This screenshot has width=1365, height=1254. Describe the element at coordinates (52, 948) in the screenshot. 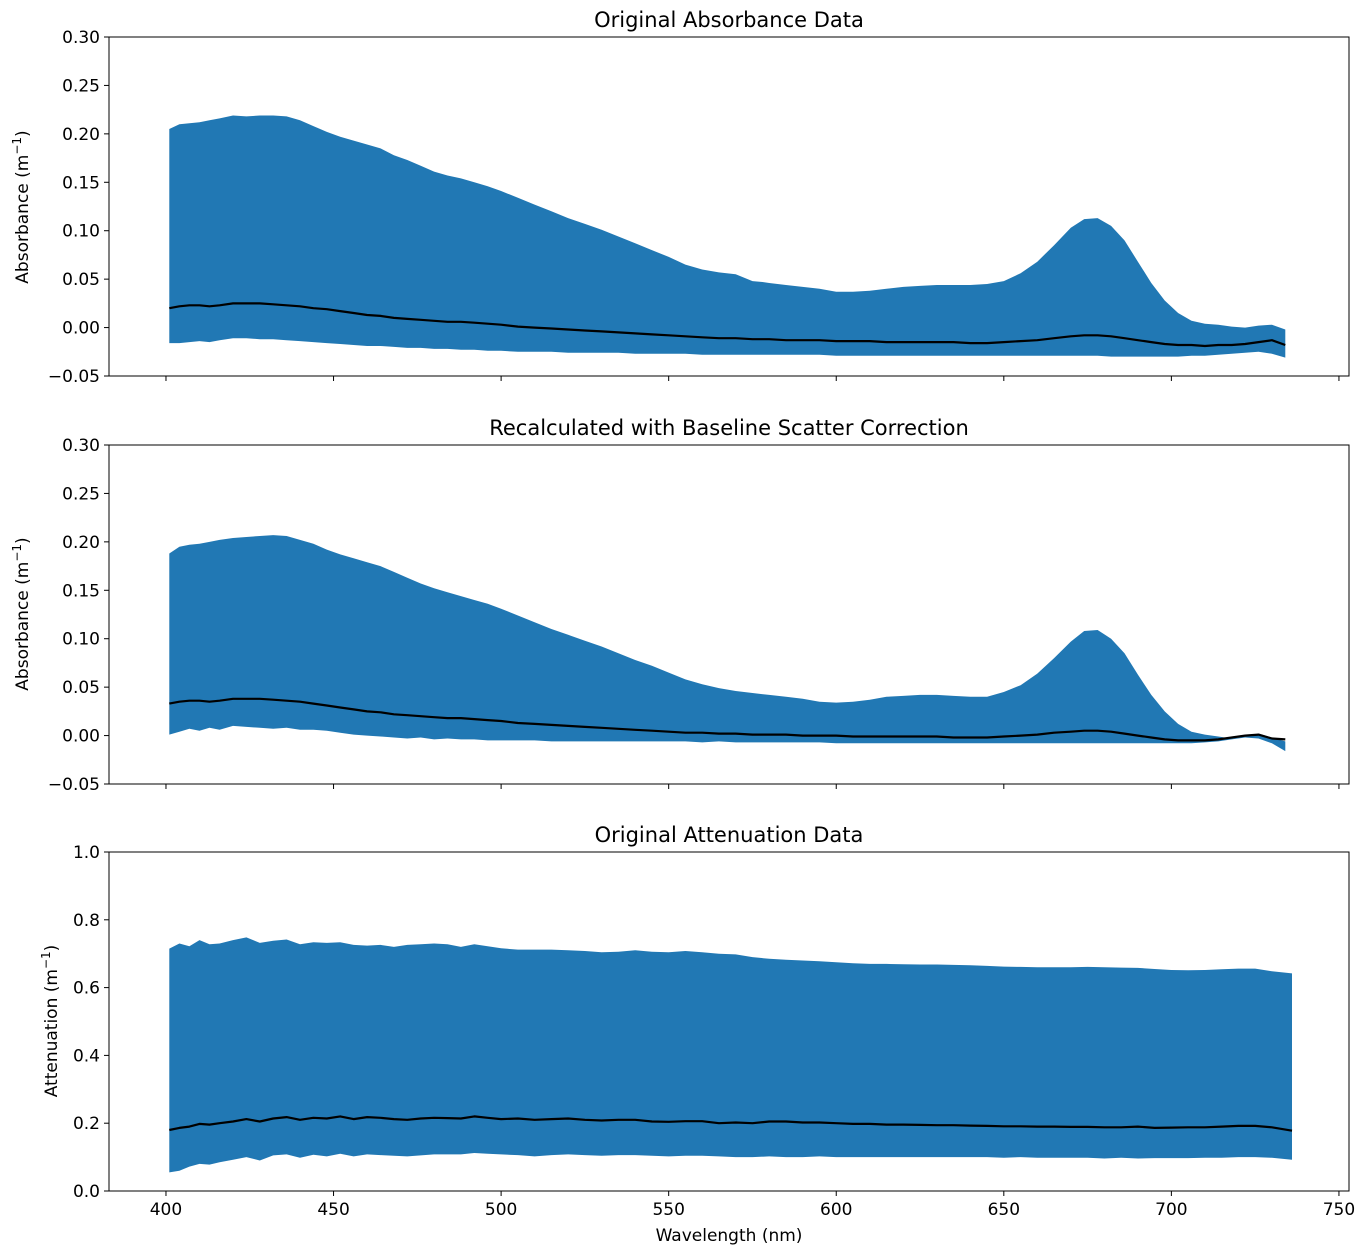

I see `panel-3-ylabel-close: )` at that location.